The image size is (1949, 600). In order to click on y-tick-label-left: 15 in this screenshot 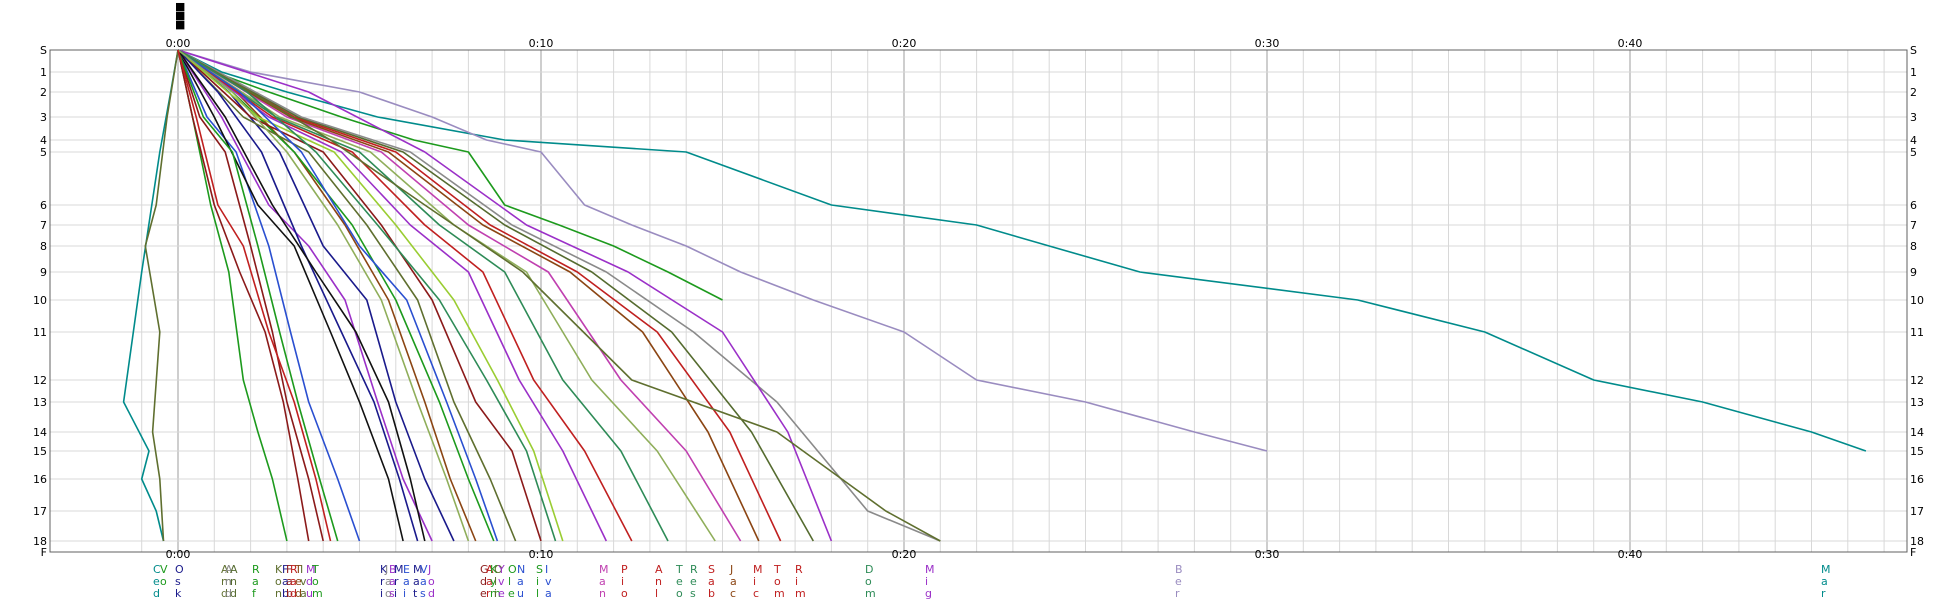, I will do `click(40, 451)`.